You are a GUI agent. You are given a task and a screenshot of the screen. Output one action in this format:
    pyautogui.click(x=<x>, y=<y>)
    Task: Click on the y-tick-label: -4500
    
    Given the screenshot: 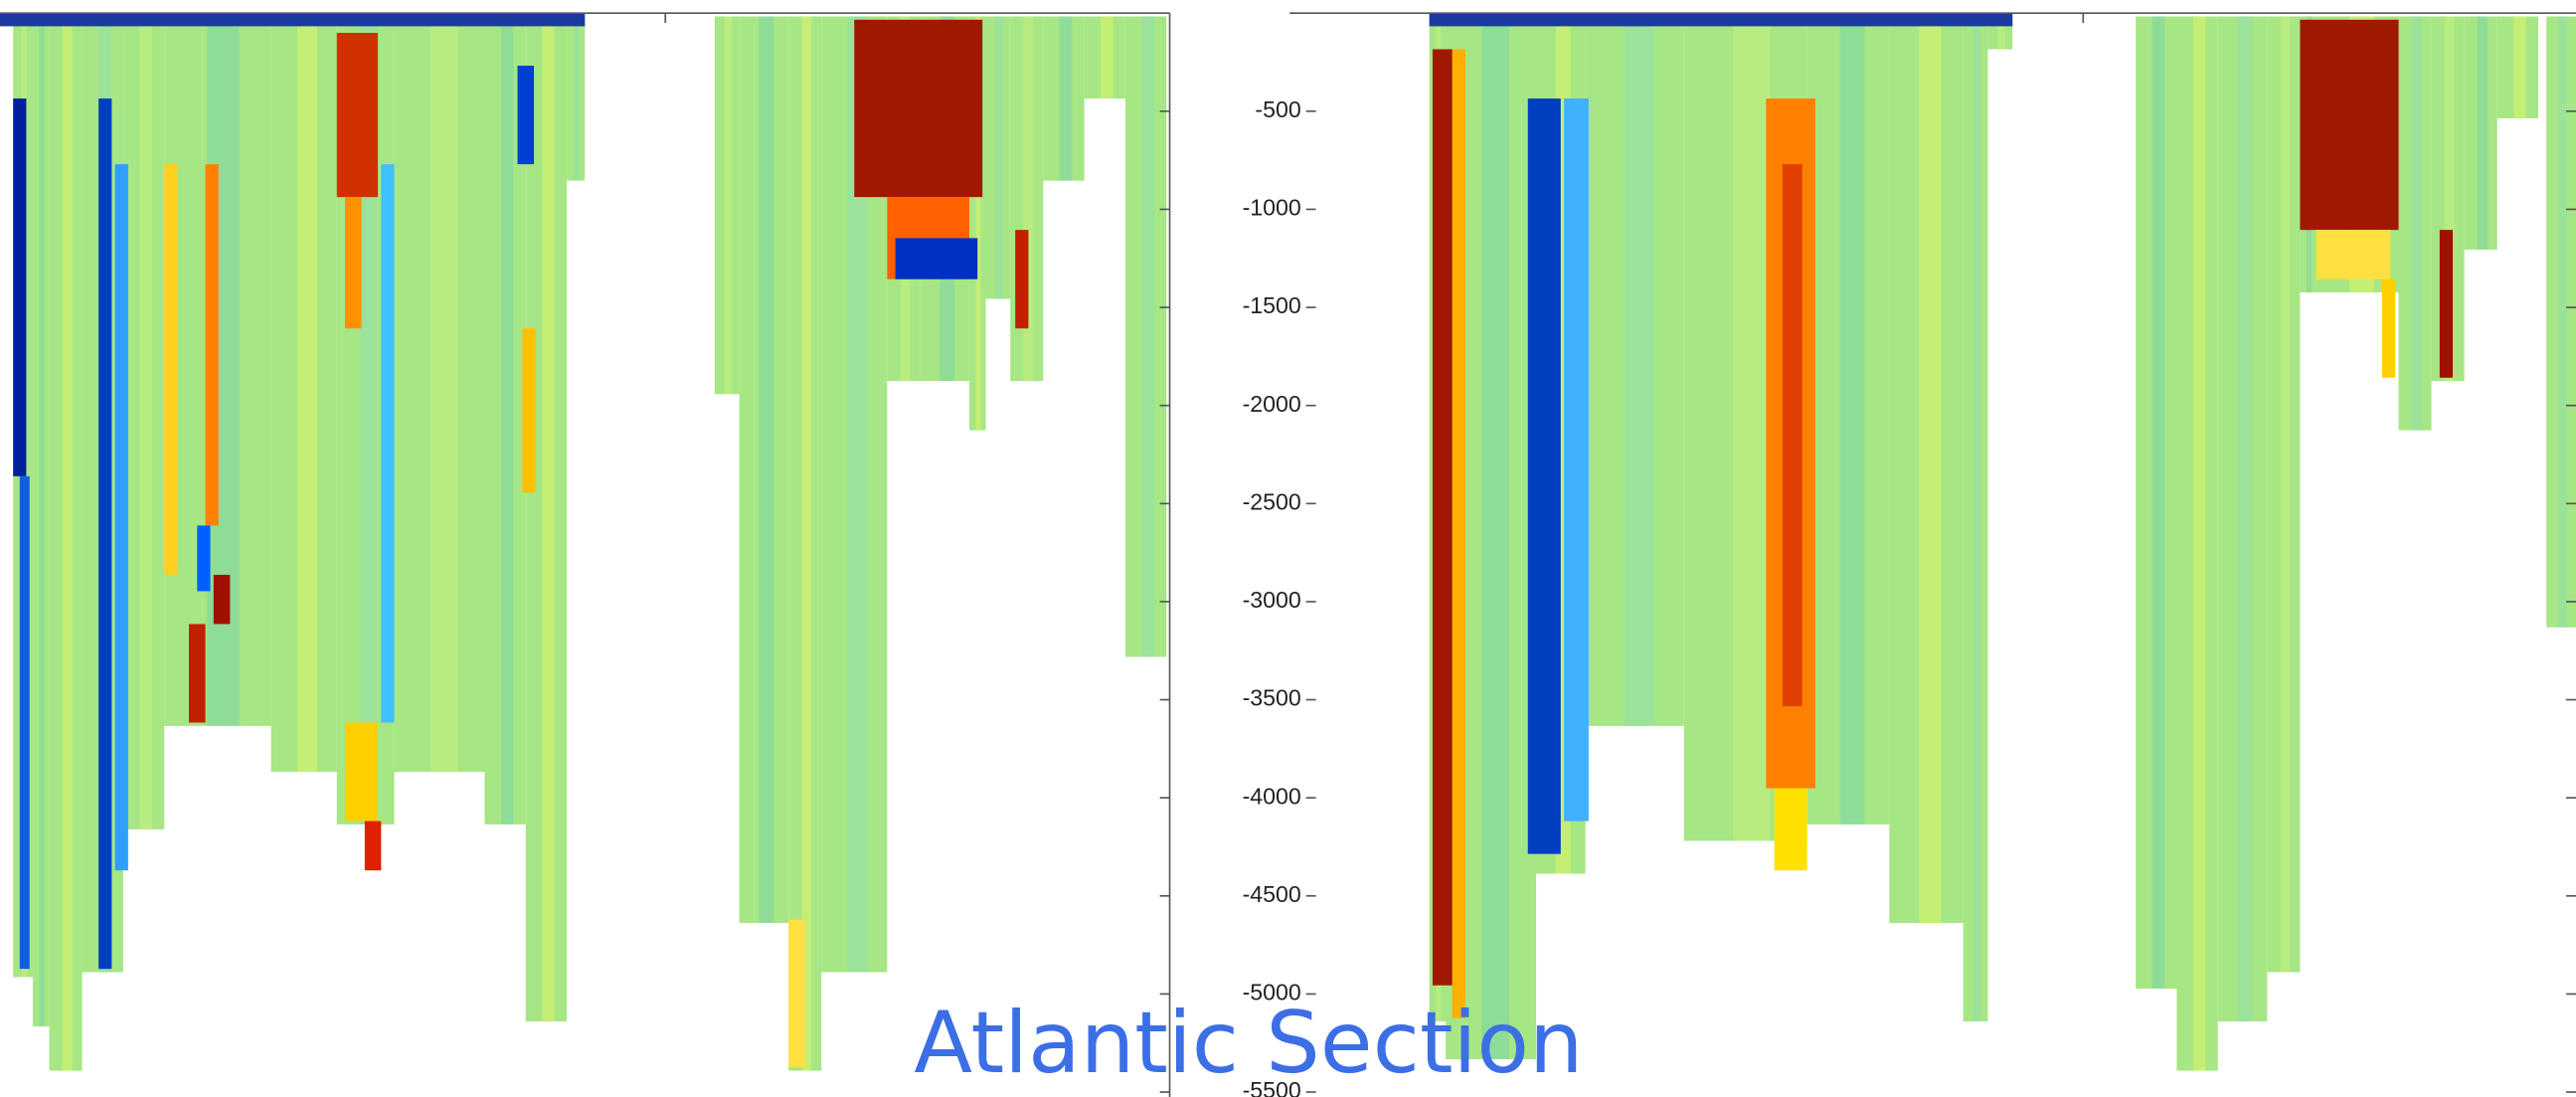 What is the action you would take?
    pyautogui.click(x=1272, y=894)
    